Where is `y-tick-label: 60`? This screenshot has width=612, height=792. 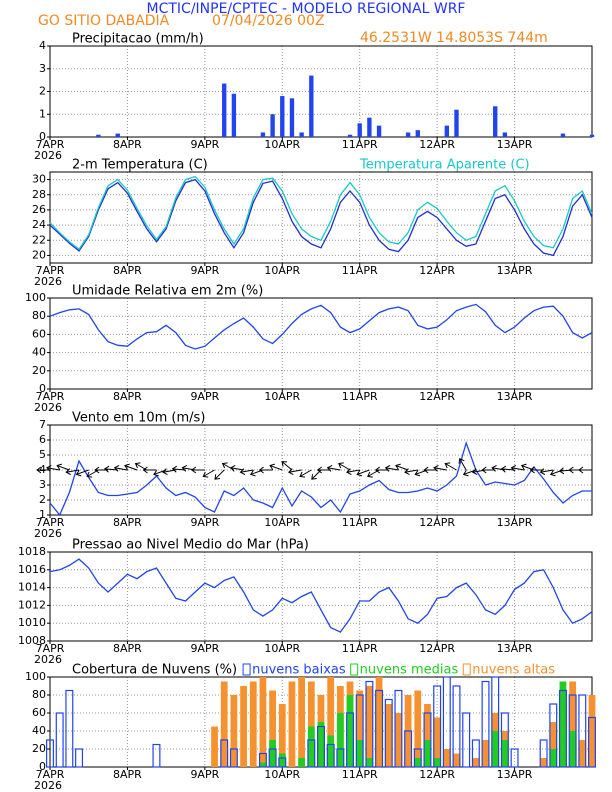 y-tick-label: 60 is located at coordinates (39, 333).